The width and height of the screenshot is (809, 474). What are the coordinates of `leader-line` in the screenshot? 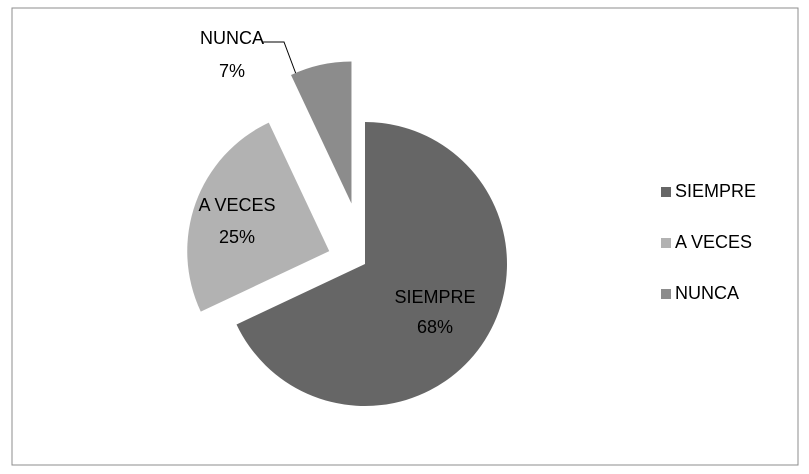 It's located at (279, 58).